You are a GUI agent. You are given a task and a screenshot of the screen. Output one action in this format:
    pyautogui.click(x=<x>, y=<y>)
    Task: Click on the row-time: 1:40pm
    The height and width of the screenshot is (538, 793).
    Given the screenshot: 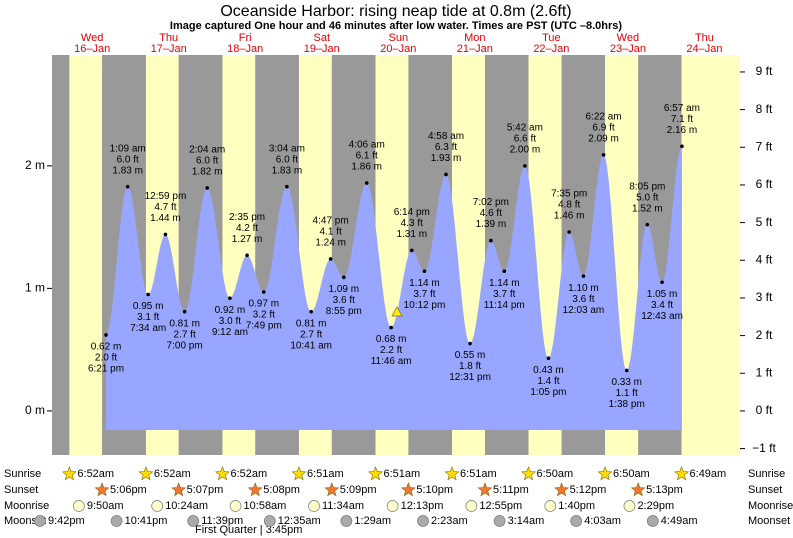 What is the action you would take?
    pyautogui.click(x=576, y=506)
    